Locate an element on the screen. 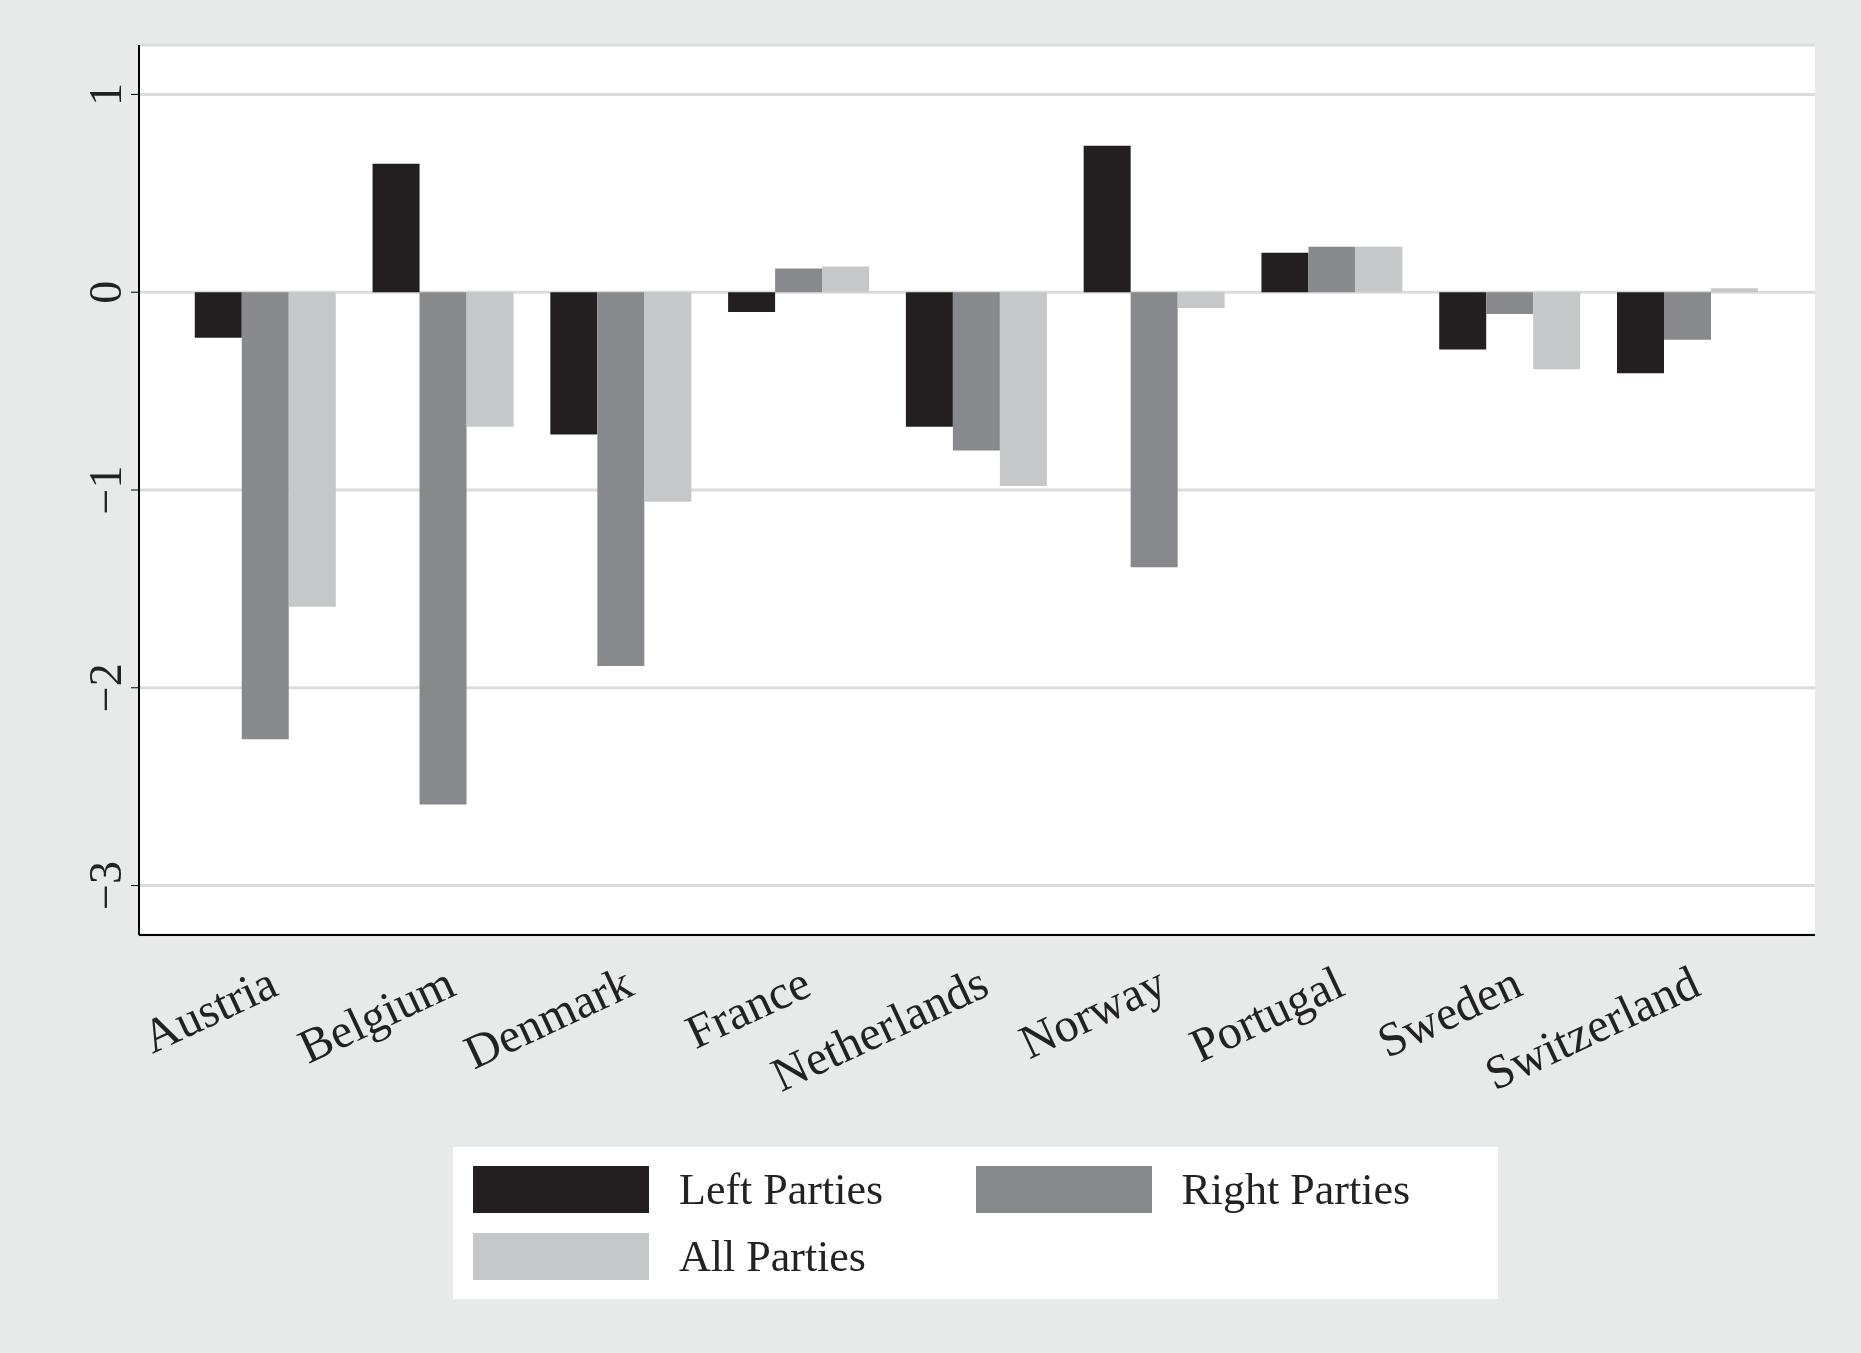  y-tick-label: −3 is located at coordinates (105, 886).